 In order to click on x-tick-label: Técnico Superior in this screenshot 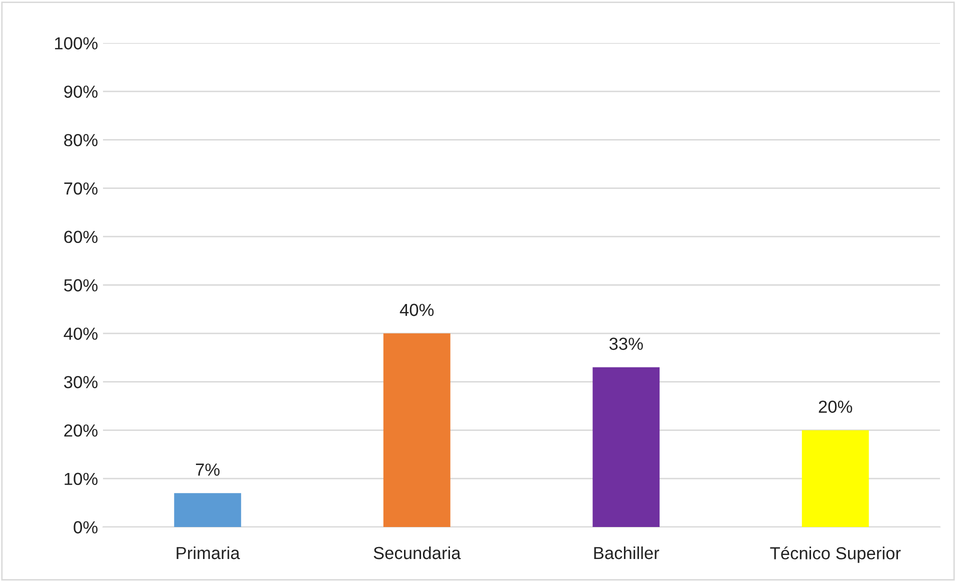, I will do `click(835, 554)`.